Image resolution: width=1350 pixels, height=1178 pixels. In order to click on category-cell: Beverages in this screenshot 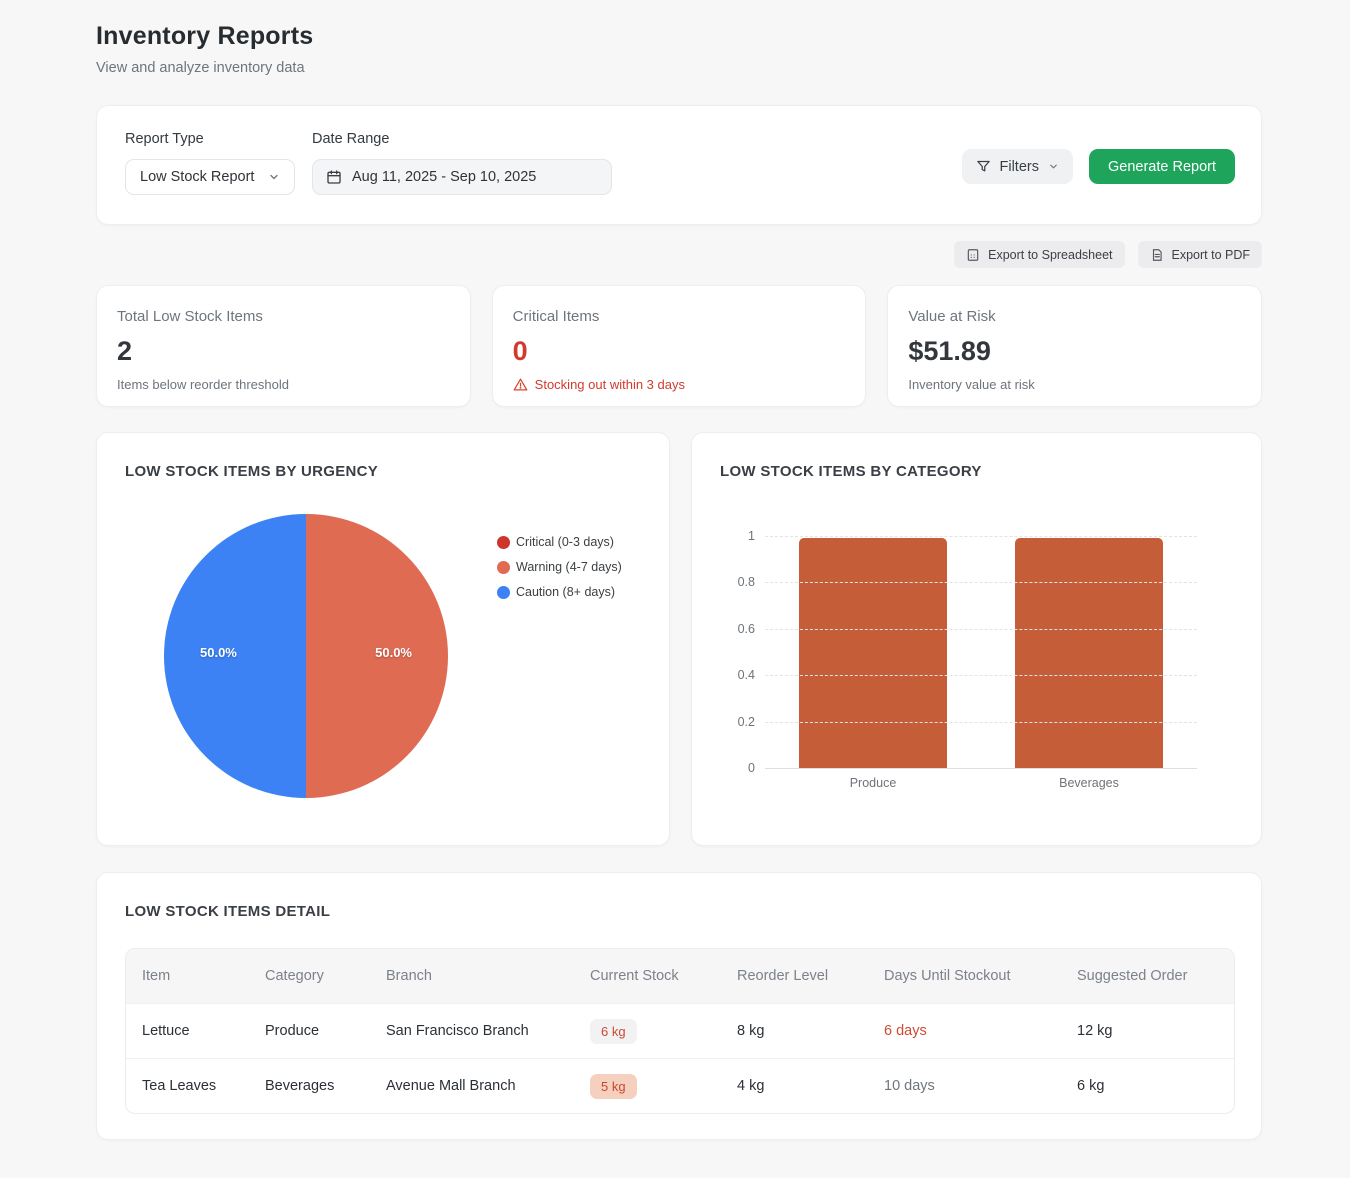, I will do `click(300, 1086)`.